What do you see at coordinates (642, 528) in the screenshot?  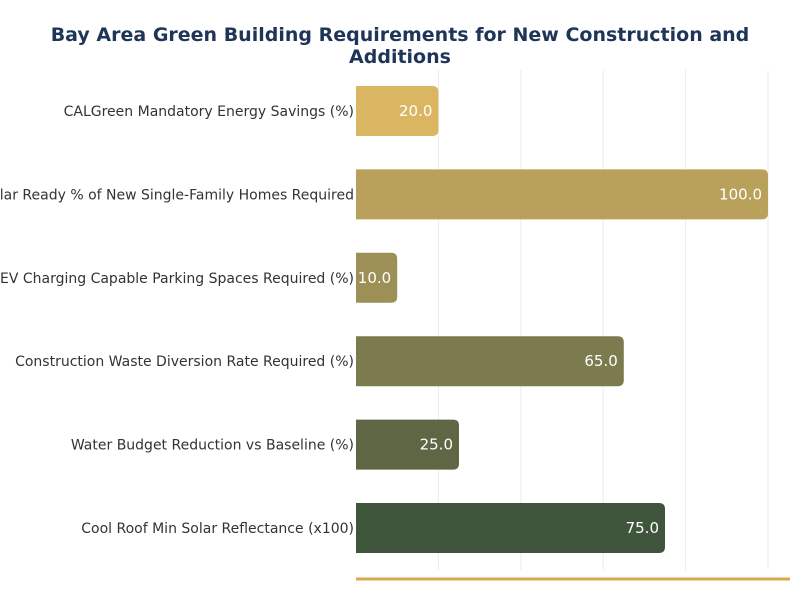 I see `data-label: 75.0` at bounding box center [642, 528].